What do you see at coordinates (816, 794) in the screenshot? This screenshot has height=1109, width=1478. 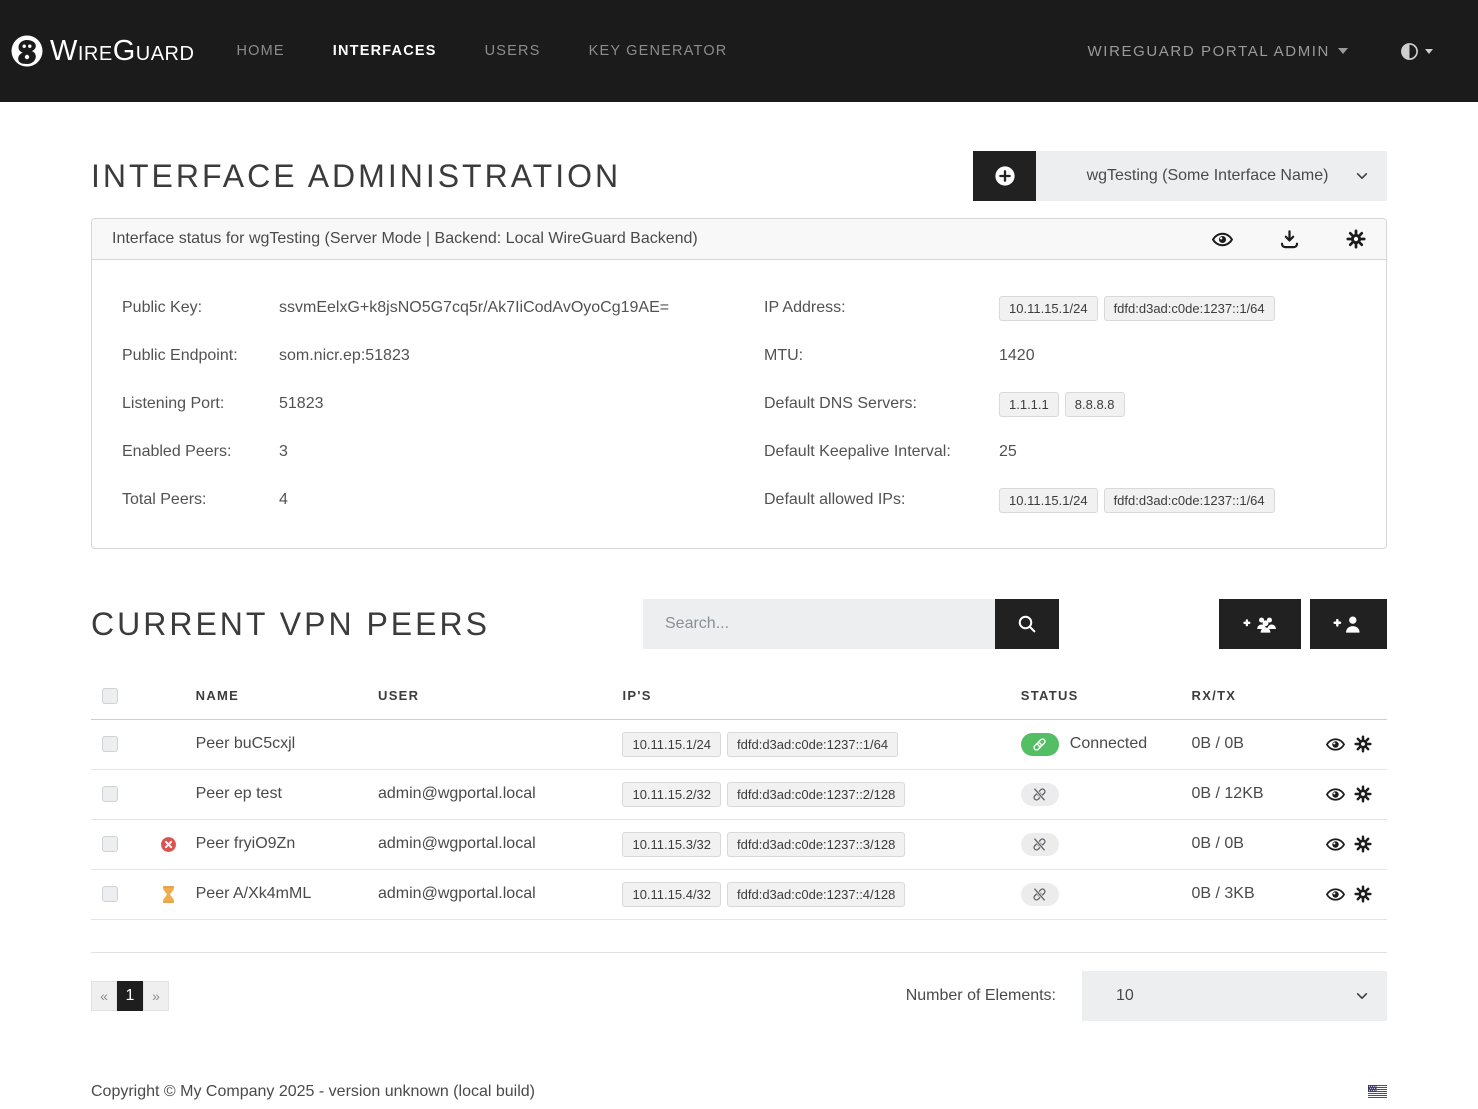 I see `peer-ip-badge: fdfd:d3ad:c0de:1237::2/128` at bounding box center [816, 794].